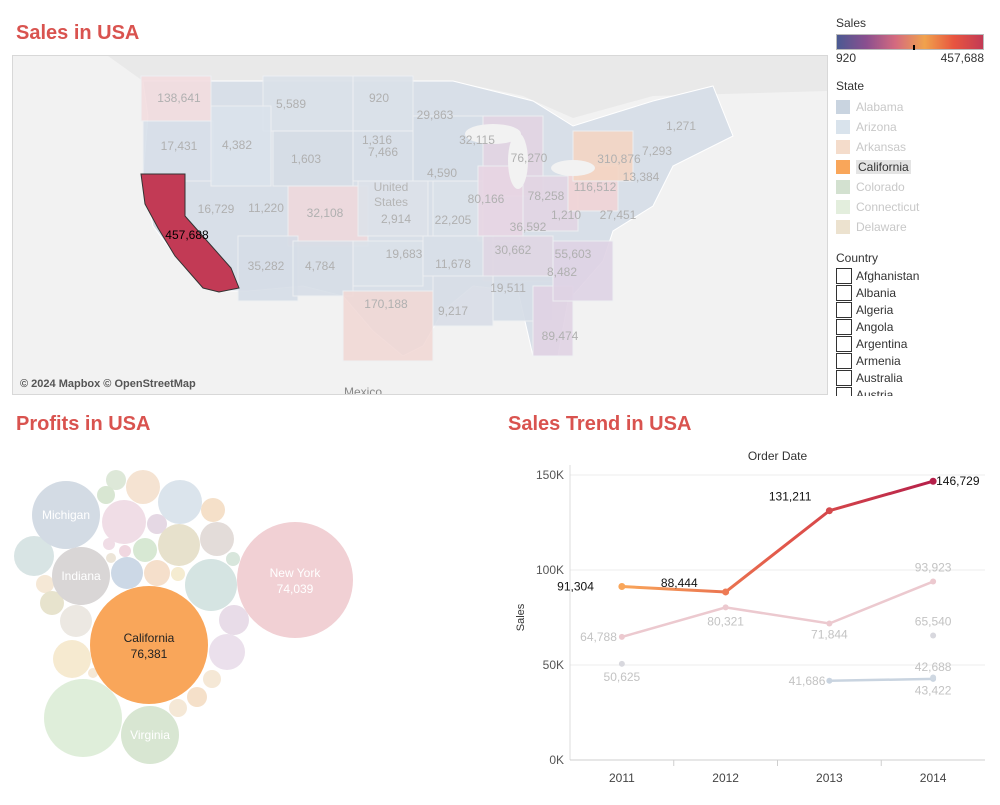  Describe the element at coordinates (916, 107) in the screenshot. I see `state-legend-item: Alabama` at that location.